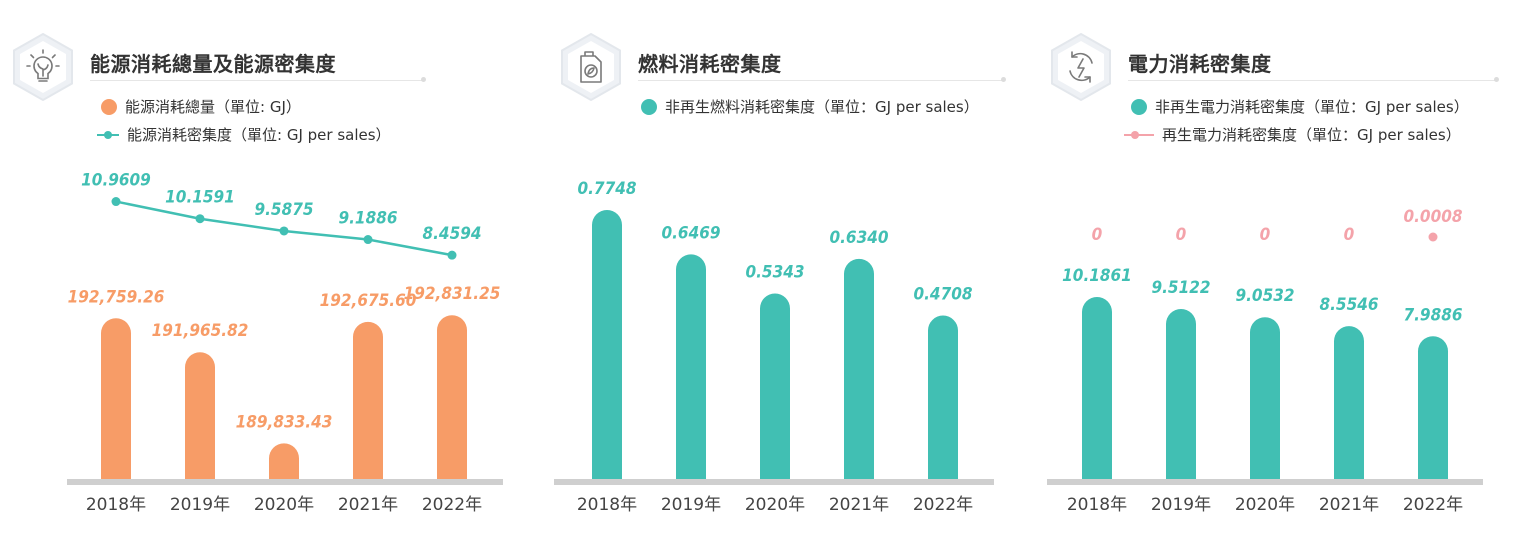  I want to click on electricity-icon, so click(1081, 67).